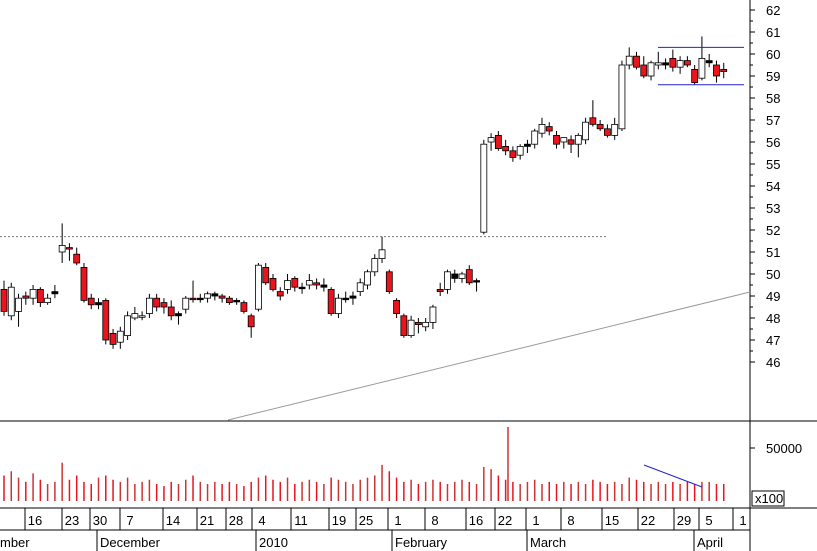 This screenshot has width=817, height=551. I want to click on volume-multiplier-label: x100, so click(769, 498).